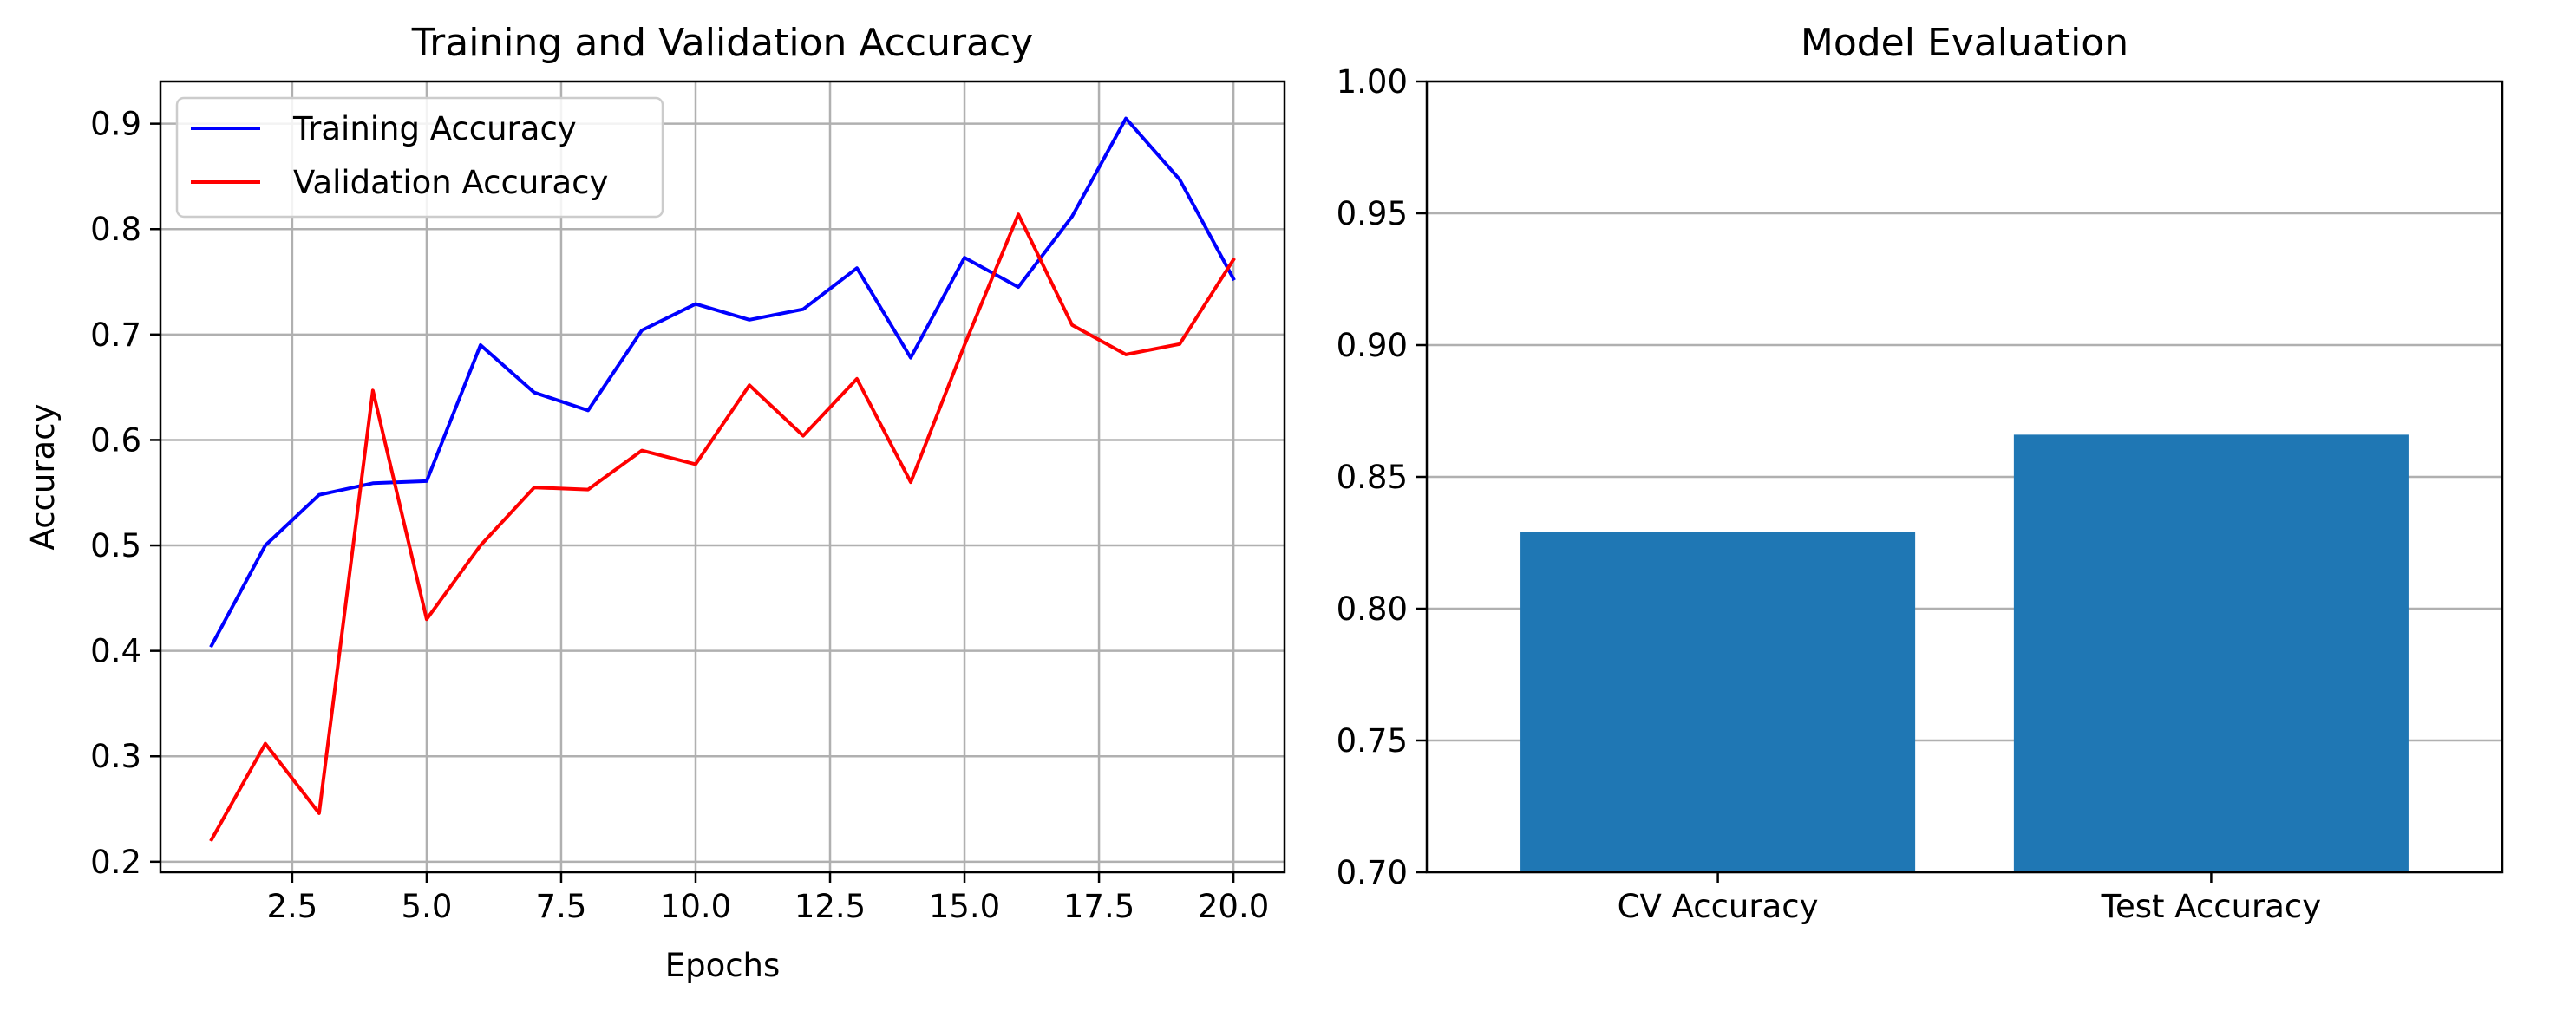  I want to click on bar-chart-y-tick-label: 0.90, so click(1372, 345).